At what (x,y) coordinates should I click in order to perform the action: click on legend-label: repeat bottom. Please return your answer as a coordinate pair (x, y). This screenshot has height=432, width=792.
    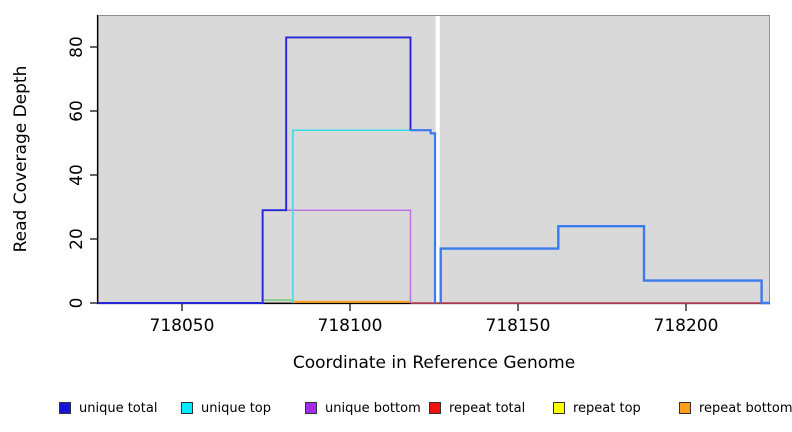
    Looking at the image, I should click on (745, 408).